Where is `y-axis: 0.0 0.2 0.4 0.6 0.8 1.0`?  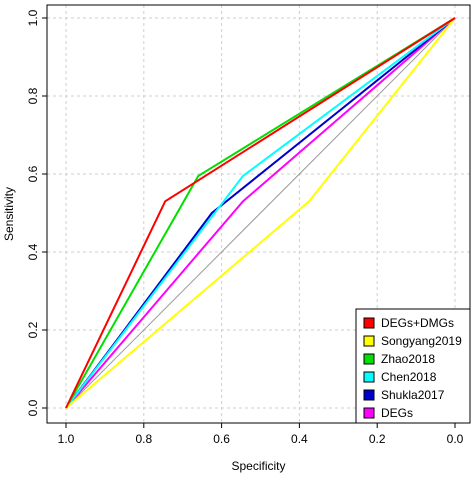 y-axis: 0.0 0.2 0.4 0.6 0.8 1.0 is located at coordinates (37, 212).